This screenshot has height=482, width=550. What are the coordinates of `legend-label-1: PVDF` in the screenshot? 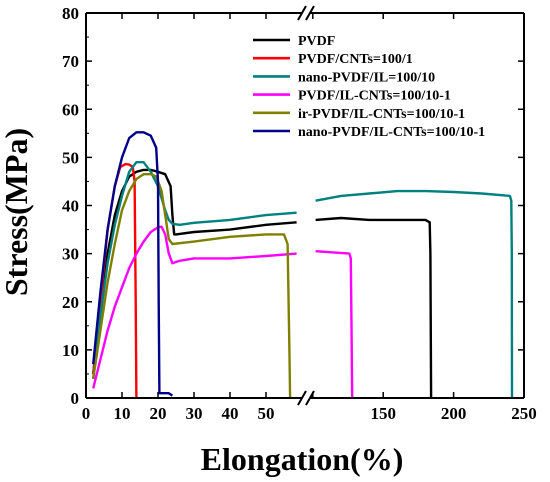 It's located at (316, 41).